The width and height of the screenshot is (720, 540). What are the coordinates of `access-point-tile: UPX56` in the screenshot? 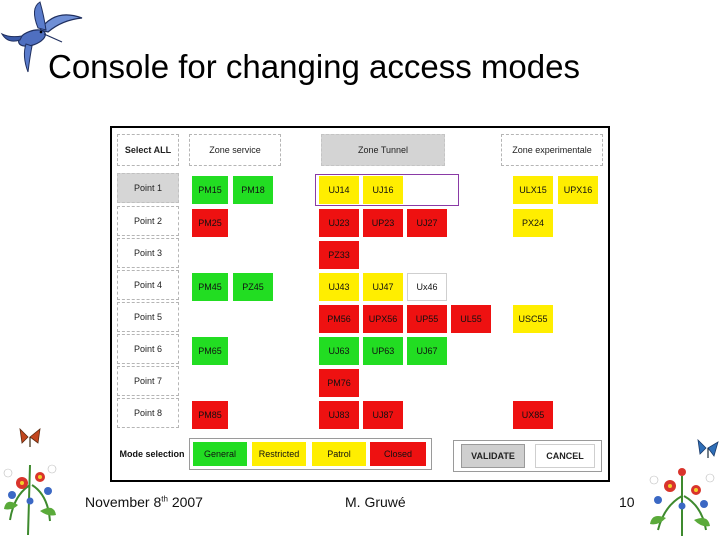 It's located at (383, 319).